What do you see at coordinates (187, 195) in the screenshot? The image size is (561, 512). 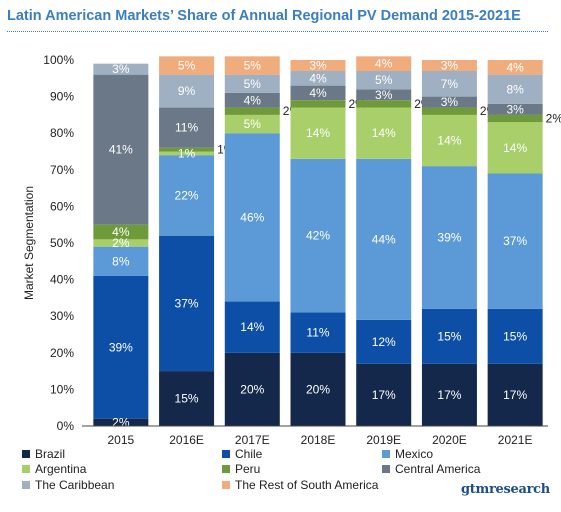 I see `data-label: 22%` at bounding box center [187, 195].